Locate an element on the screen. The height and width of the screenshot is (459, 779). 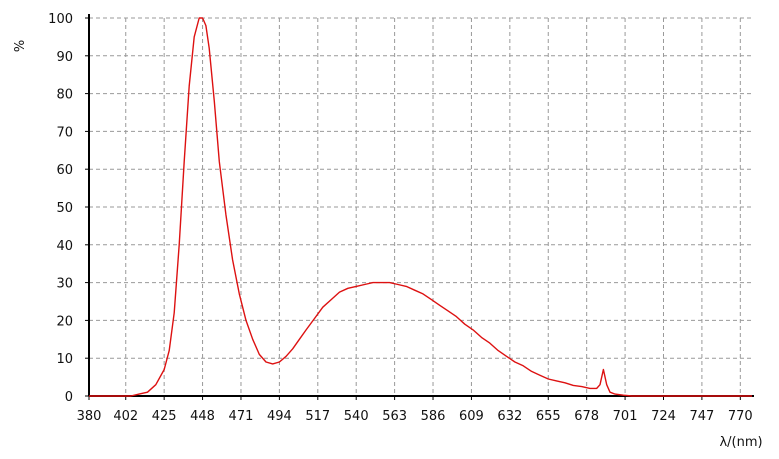
y-tick-label: 40 is located at coordinates (64, 246).